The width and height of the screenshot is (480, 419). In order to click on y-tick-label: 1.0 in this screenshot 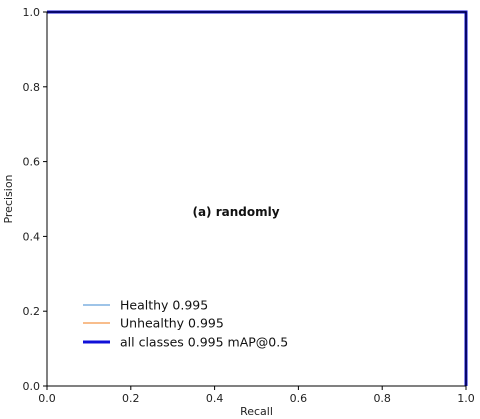, I will do `click(32, 12)`.